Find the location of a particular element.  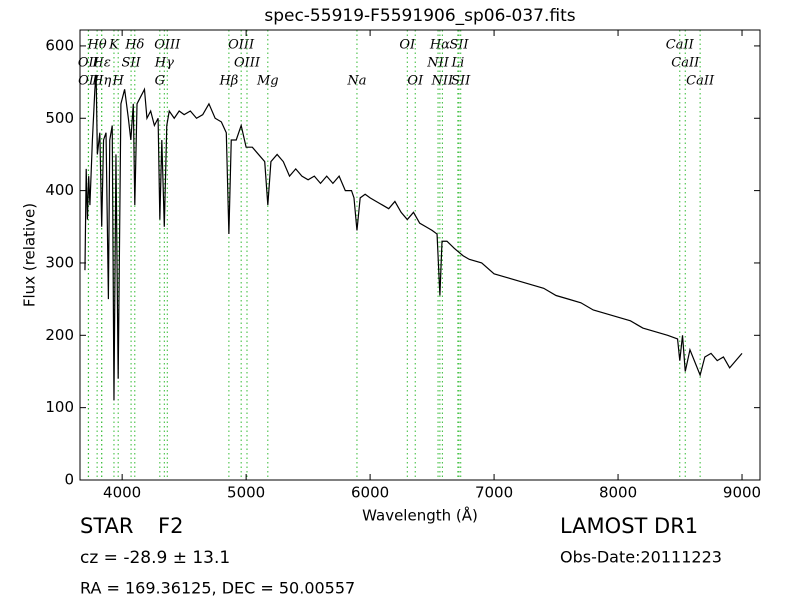

spectral-line-label: Hθ is located at coordinates (97, 45).